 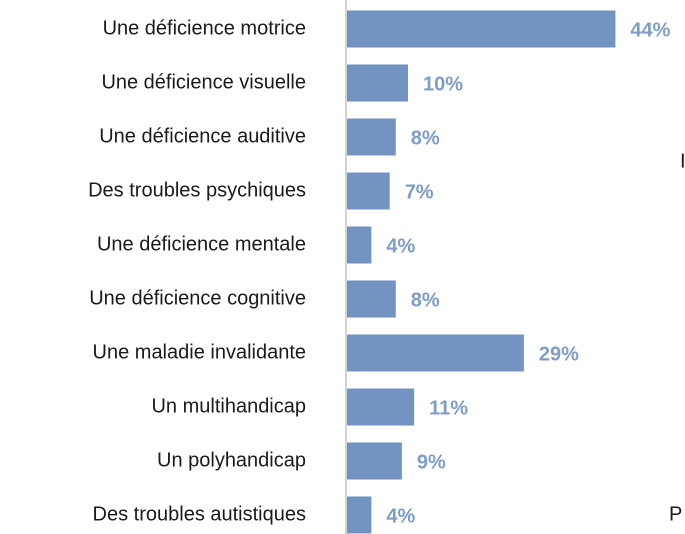 I want to click on category-label: Une déficience visuelle, so click(x=203, y=82).